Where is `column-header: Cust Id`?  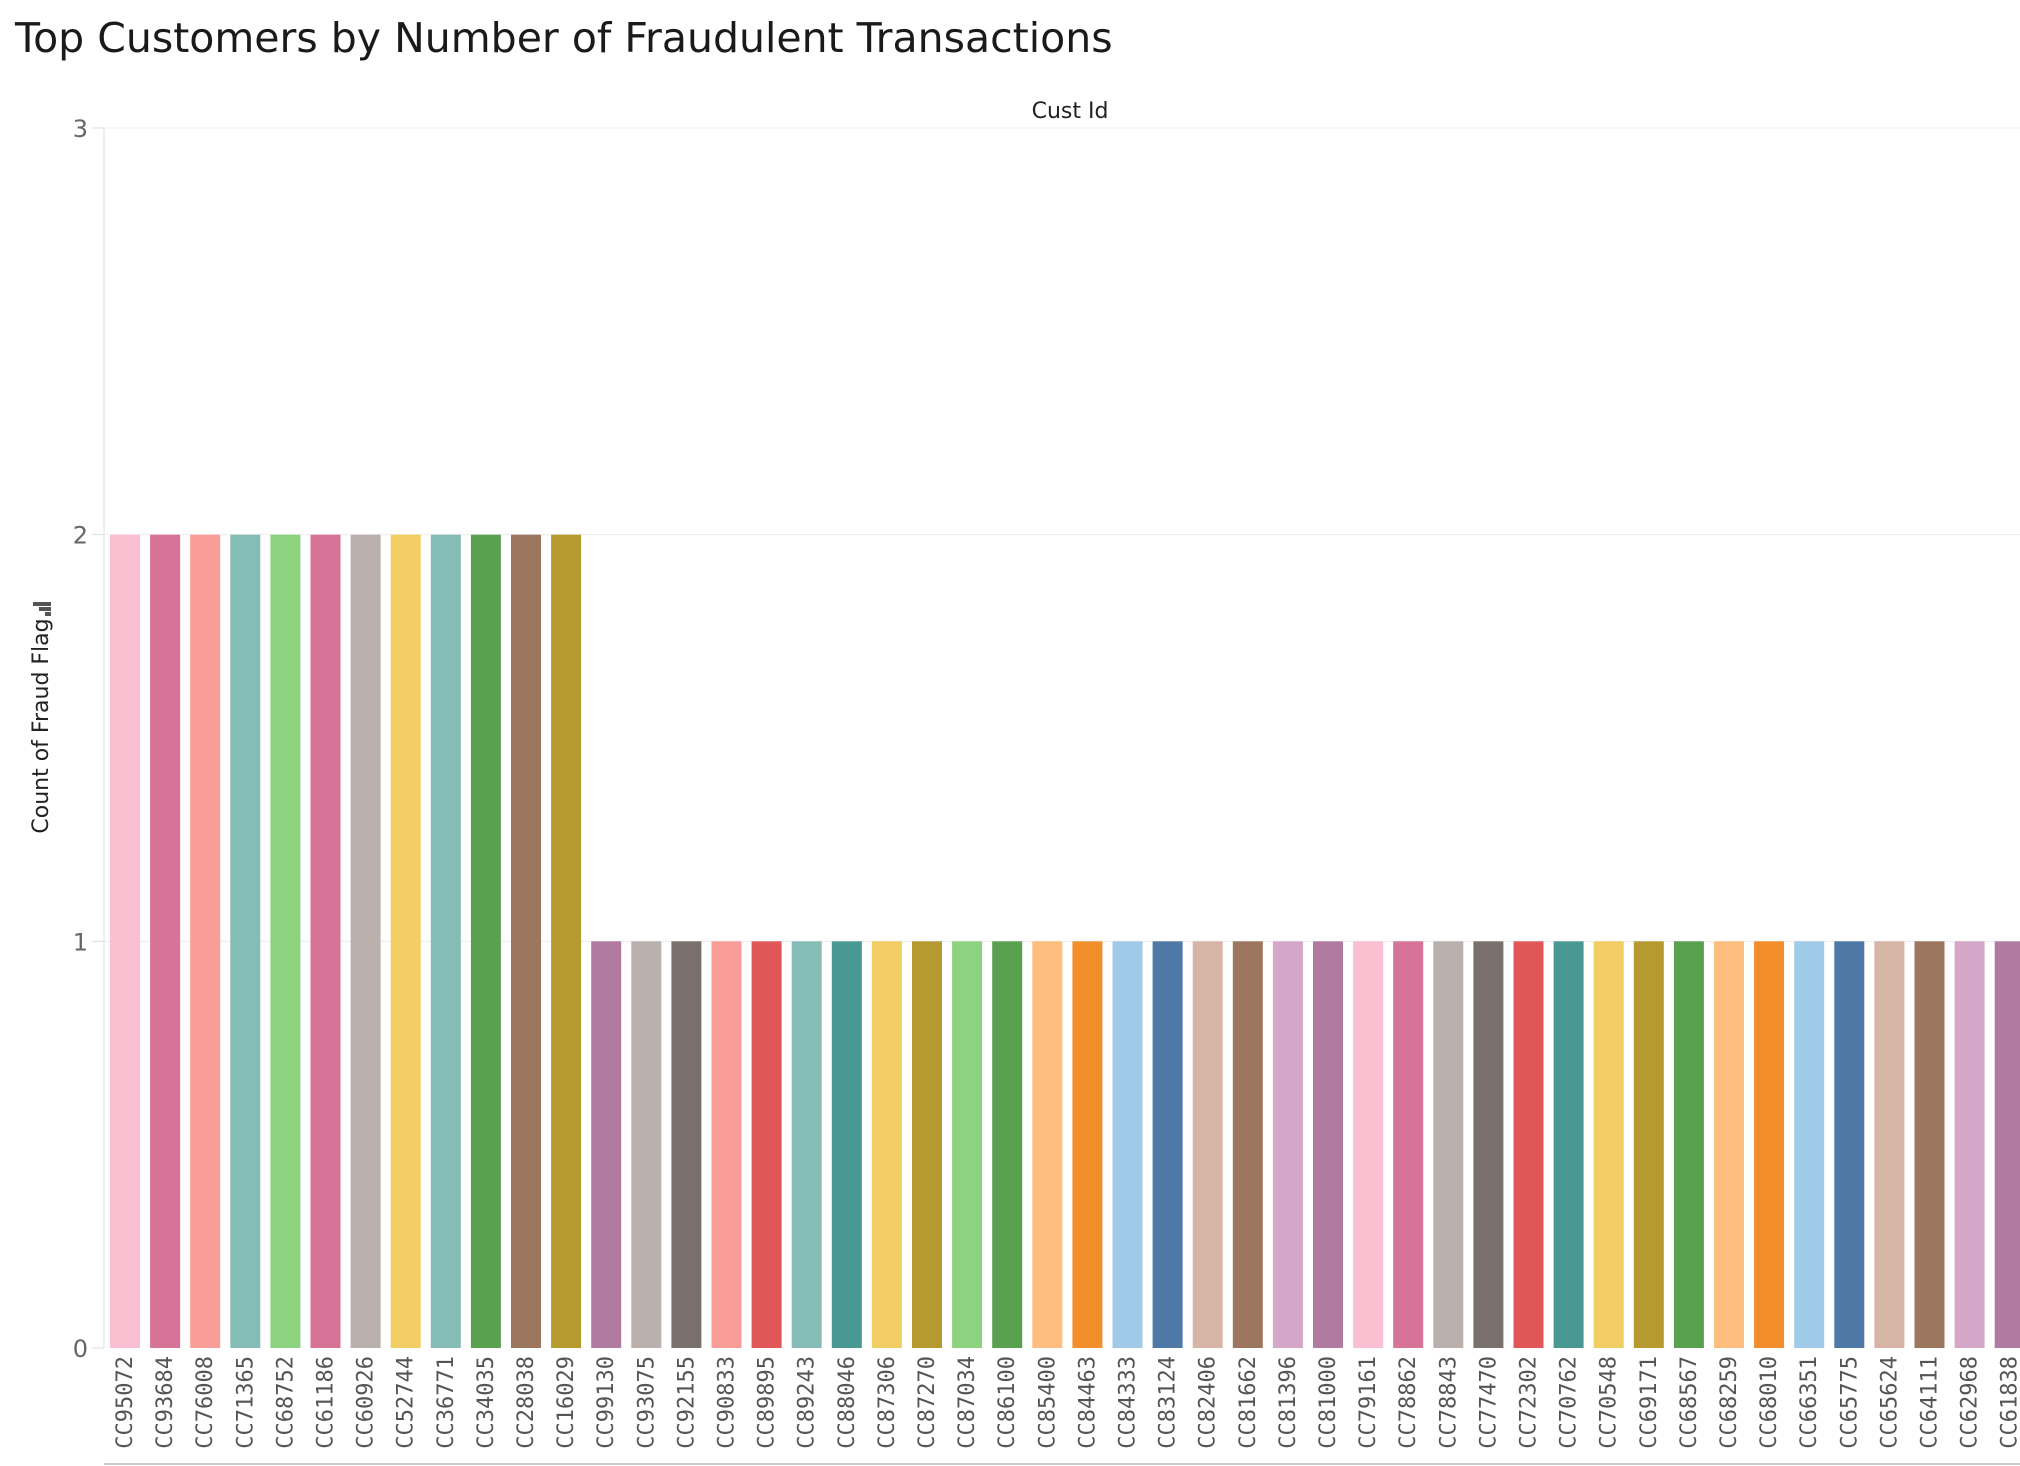 column-header: Cust Id is located at coordinates (1070, 111).